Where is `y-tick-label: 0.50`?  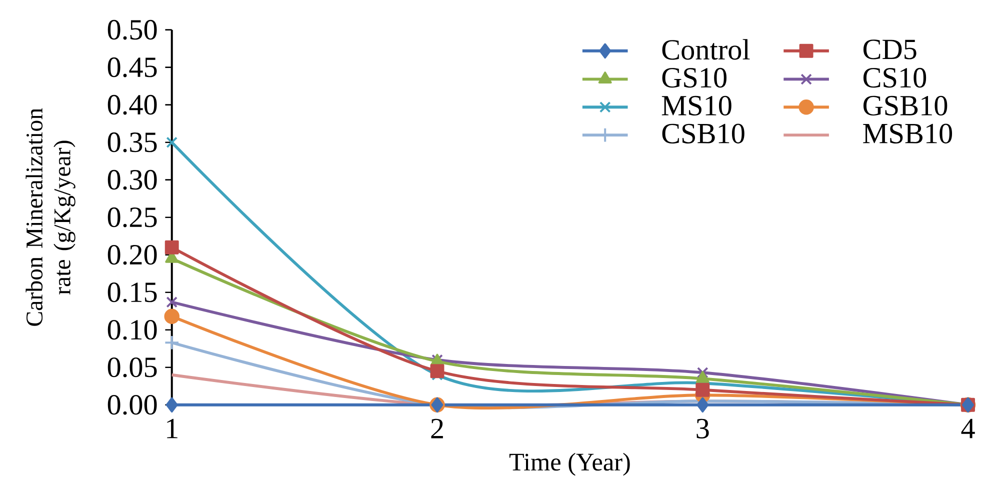
y-tick-label: 0.50 is located at coordinates (132, 30).